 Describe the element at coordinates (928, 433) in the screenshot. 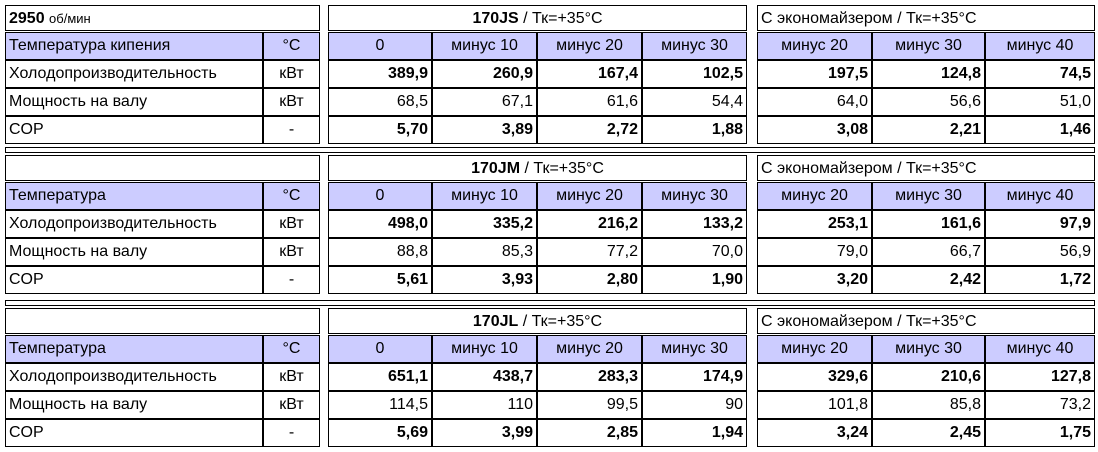

I see `value: 2,45` at that location.